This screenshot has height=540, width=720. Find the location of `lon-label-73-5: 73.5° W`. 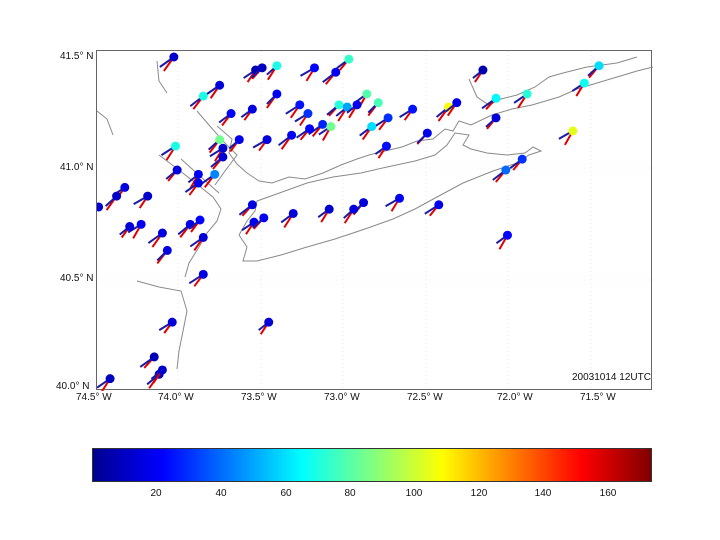

lon-label-73-5: 73.5° W is located at coordinates (259, 397).